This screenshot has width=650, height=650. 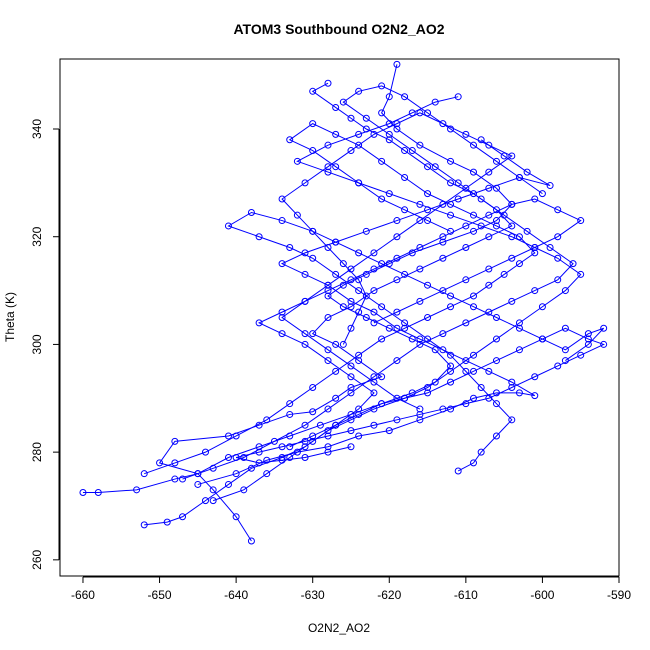 What do you see at coordinates (338, 29) in the screenshot?
I see `chart-title: ATOM3 Southbound O2N2_AO2` at bounding box center [338, 29].